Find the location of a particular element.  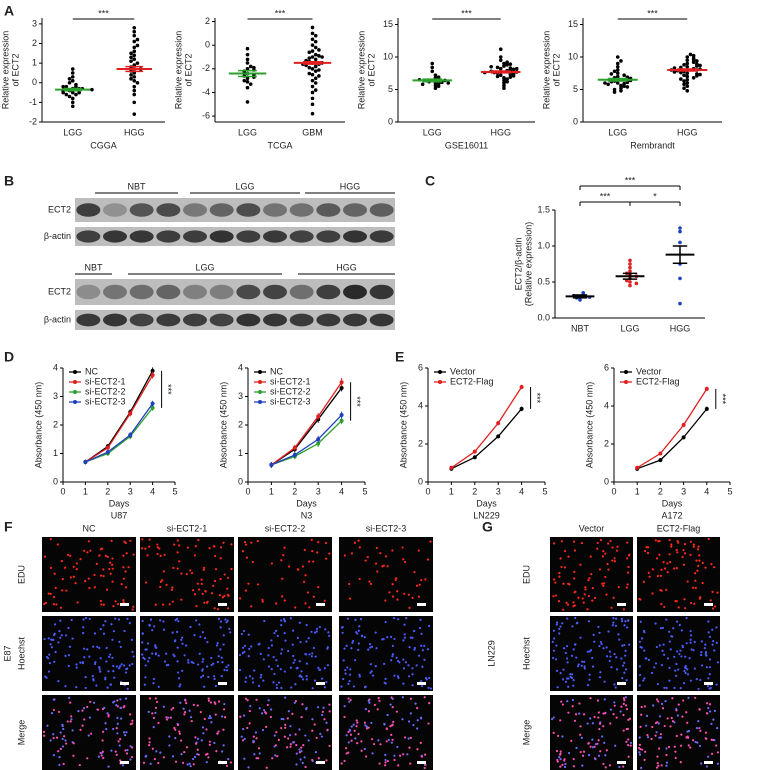

image-row-label: EDU is located at coordinates (21, 574).